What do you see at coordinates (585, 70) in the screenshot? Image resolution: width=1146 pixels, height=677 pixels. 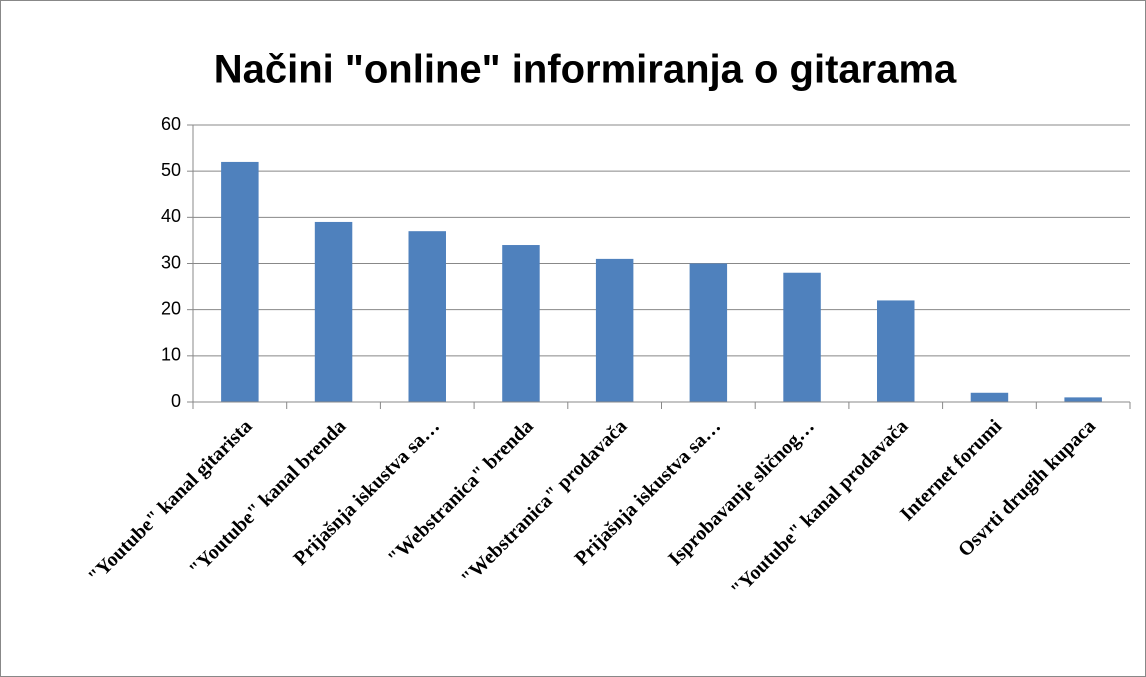 I see `chart-title: Načini "online" informiranja o gitarama` at bounding box center [585, 70].